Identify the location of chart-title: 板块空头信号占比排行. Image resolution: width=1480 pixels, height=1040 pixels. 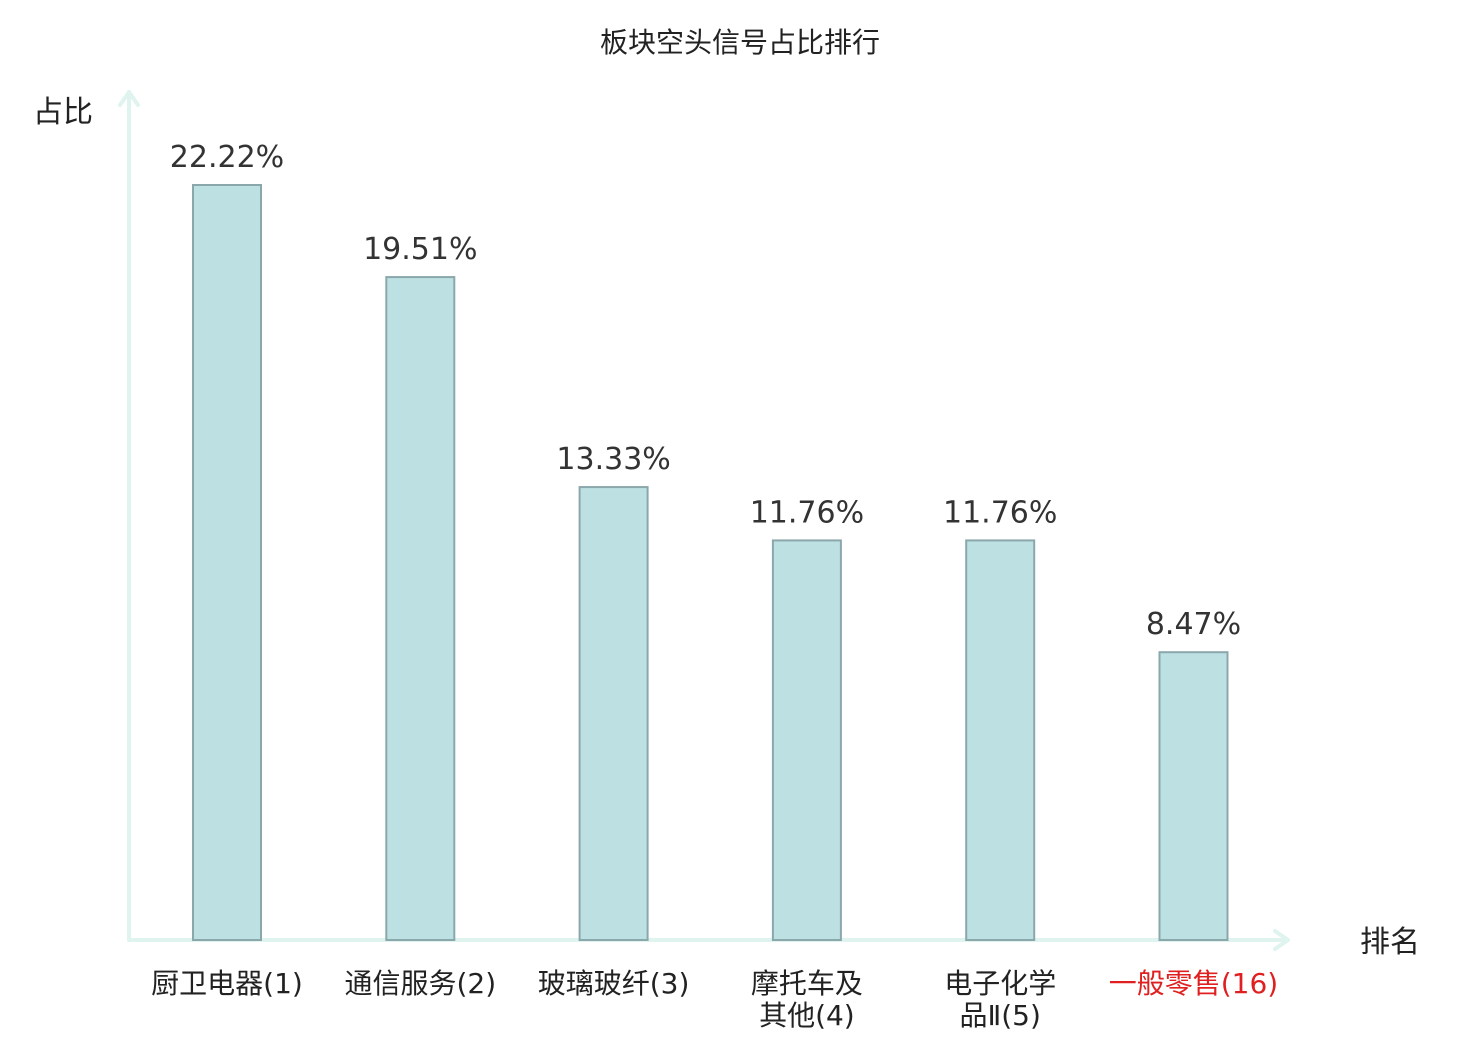
(740, 42).